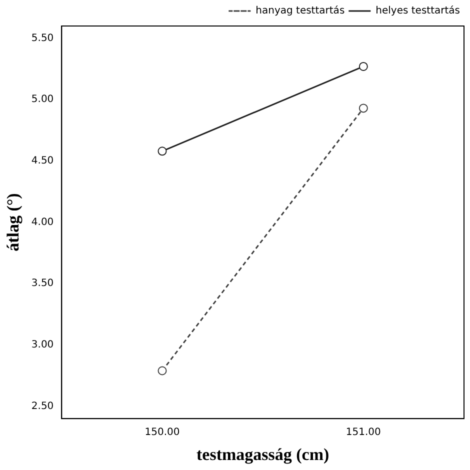  What do you see at coordinates (363, 432) in the screenshot?
I see `x-tick-label: 151.00` at bounding box center [363, 432].